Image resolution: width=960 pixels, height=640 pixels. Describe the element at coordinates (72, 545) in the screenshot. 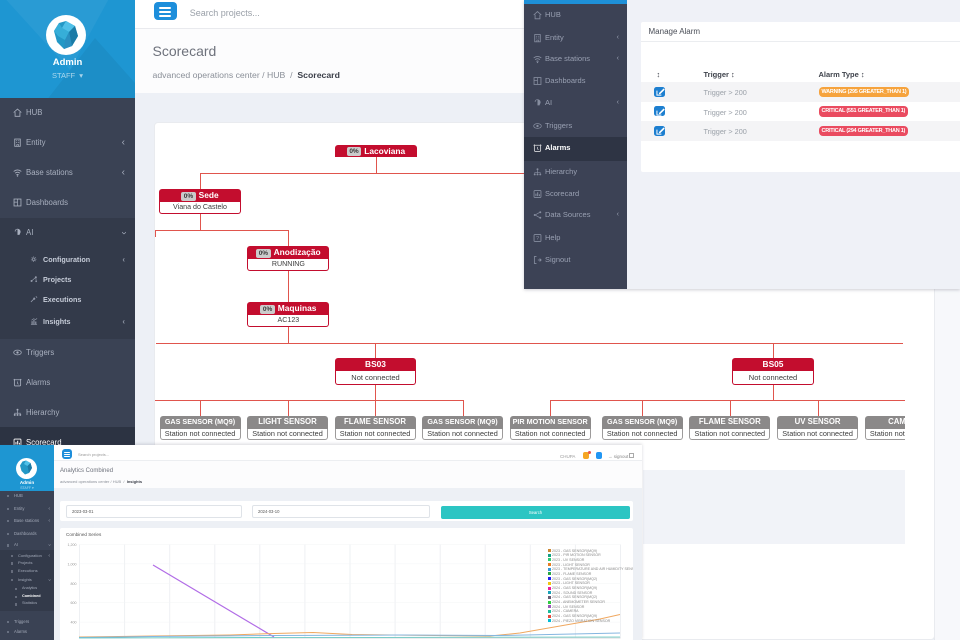

I see `svg-text: 1,200` at that location.